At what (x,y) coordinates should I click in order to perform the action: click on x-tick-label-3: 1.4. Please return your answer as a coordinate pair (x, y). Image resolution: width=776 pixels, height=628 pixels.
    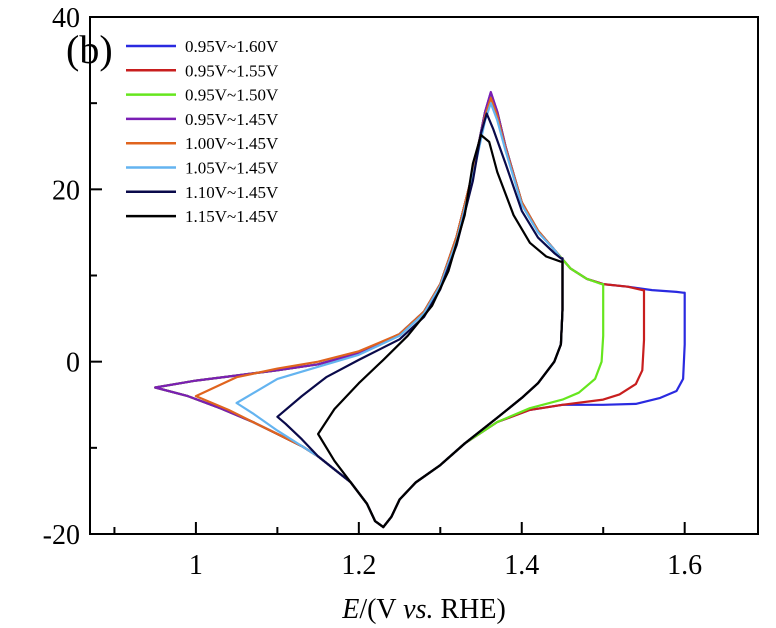
    Looking at the image, I should click on (521, 565).